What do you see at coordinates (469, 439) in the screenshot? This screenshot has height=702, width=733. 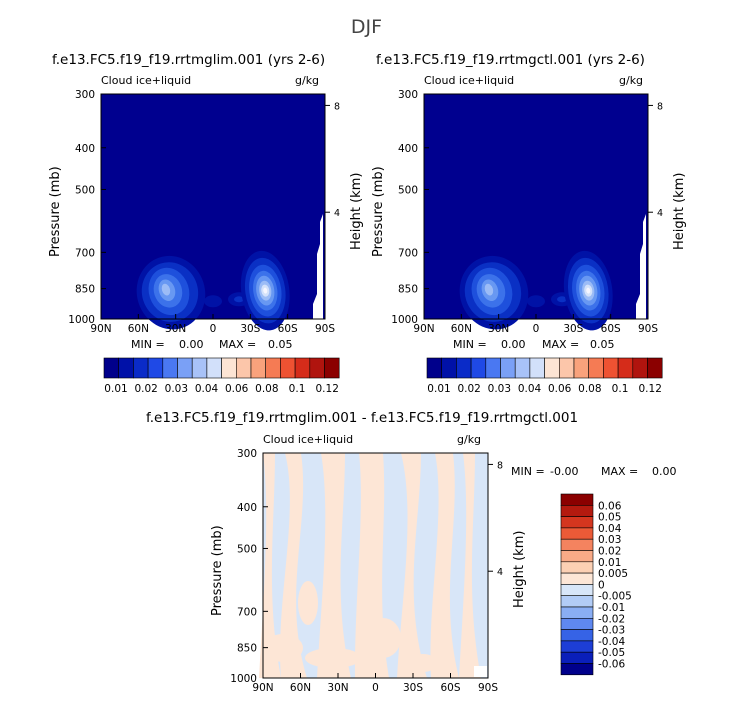 I see `panel3-units: g/kg` at bounding box center [469, 439].